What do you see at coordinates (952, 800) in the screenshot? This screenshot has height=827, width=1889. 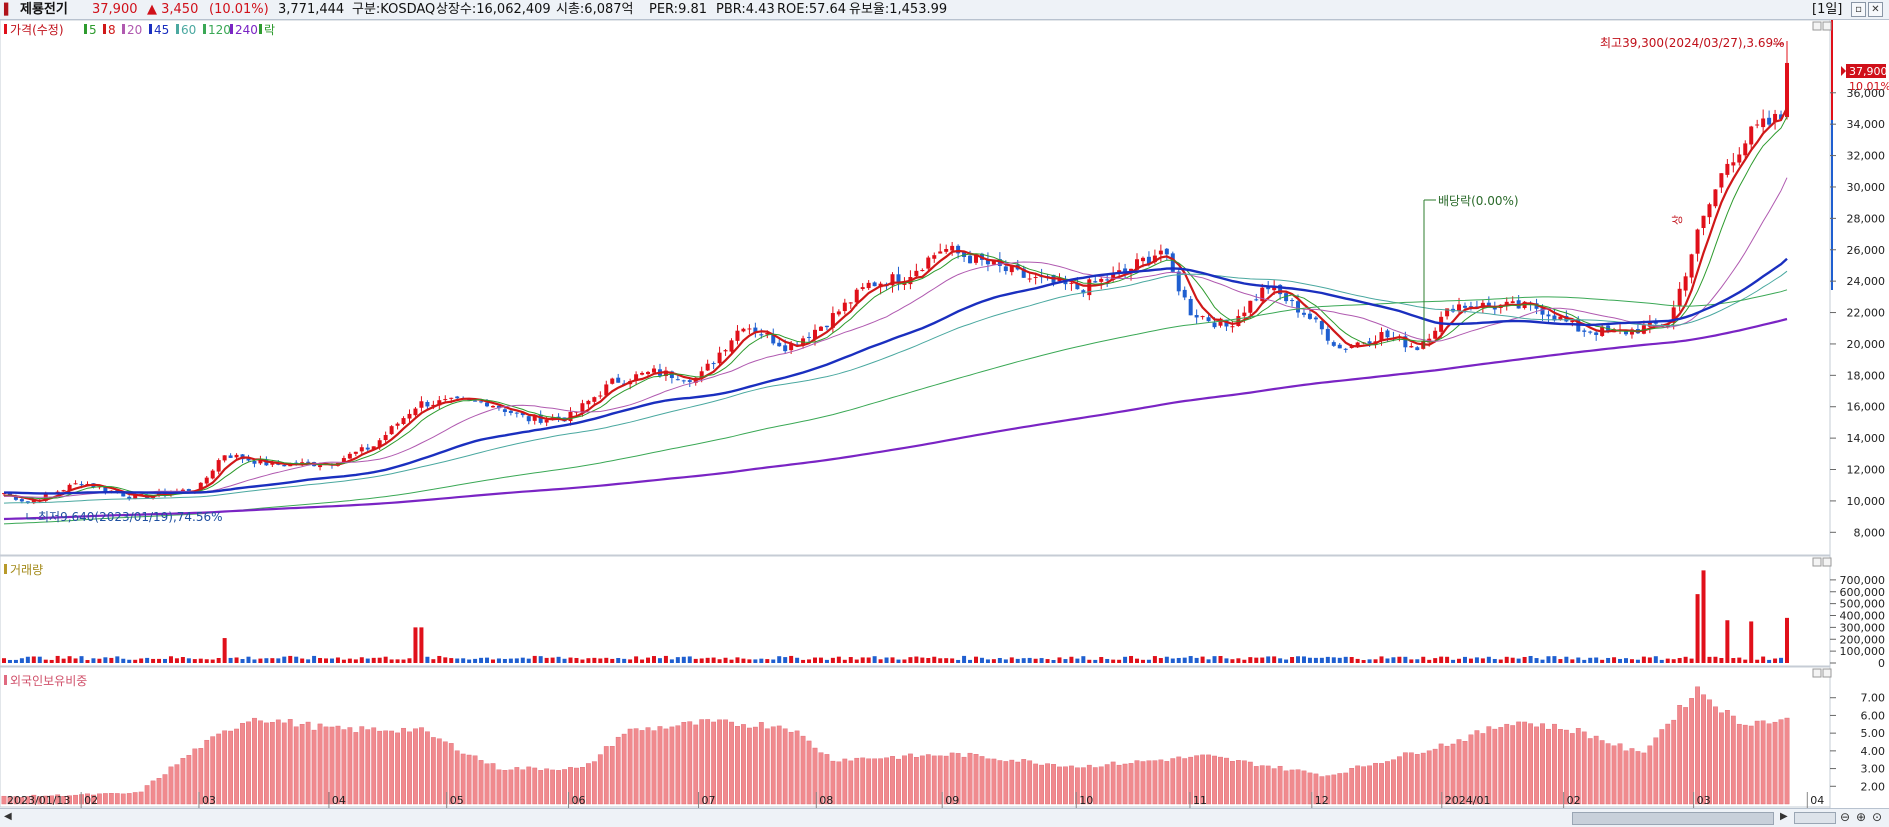 I see `x-axis-label: 09` at bounding box center [952, 800].